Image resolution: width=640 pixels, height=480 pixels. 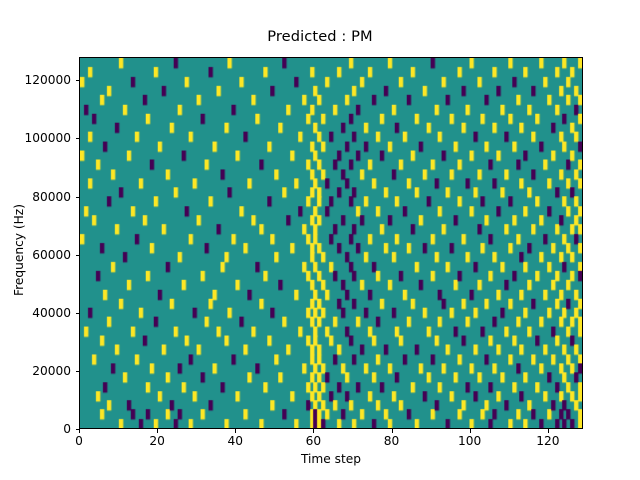 I want to click on y-axis-tick-label: 40000, so click(x=51, y=312).